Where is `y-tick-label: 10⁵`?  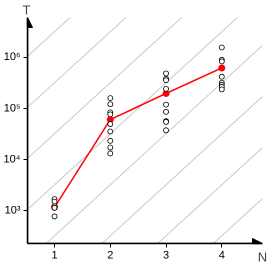
y-tick-label: 10⁵ is located at coordinates (12, 108).